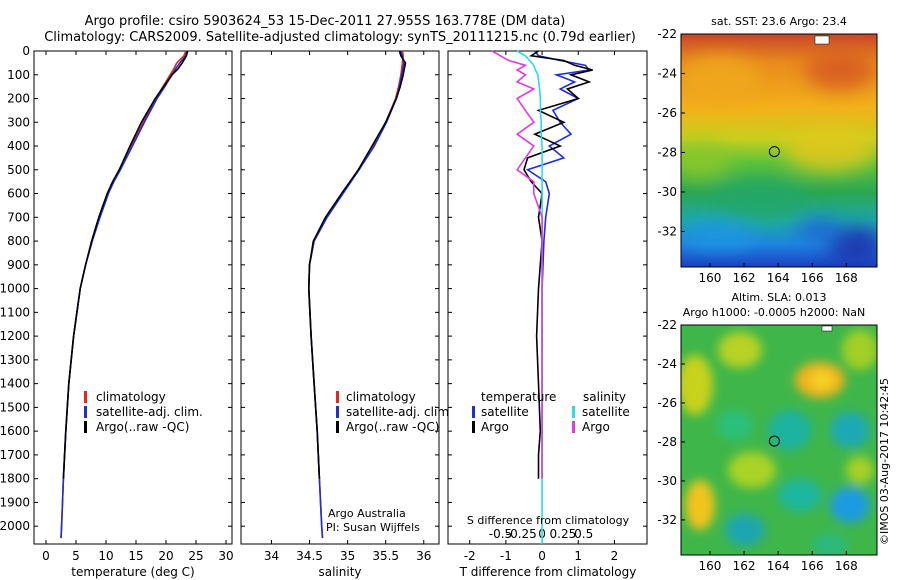 This screenshot has height=580, width=900. Describe the element at coordinates (105, 556) in the screenshot. I see `x-tick-label: 10` at that location.